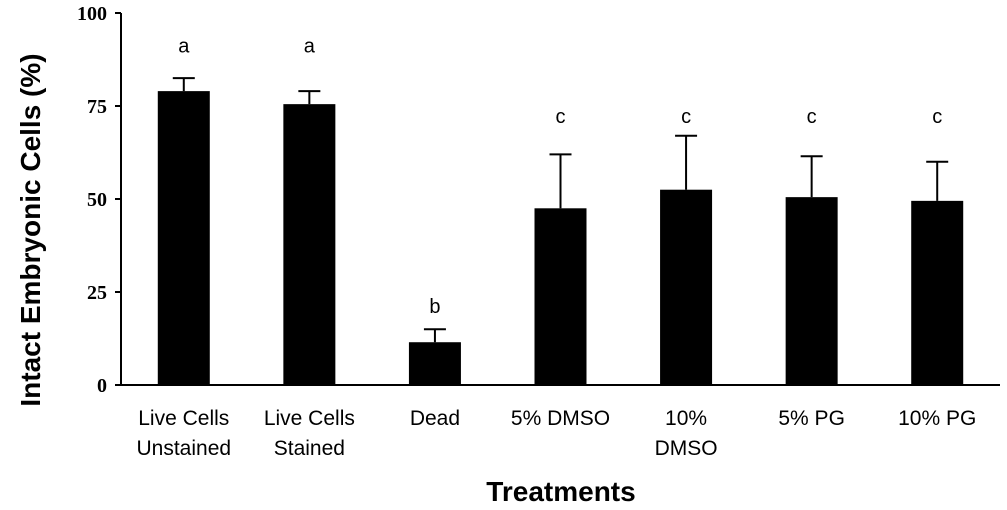 This screenshot has width=1007, height=510. I want to click on x-tick-label: DMSO, so click(686, 448).